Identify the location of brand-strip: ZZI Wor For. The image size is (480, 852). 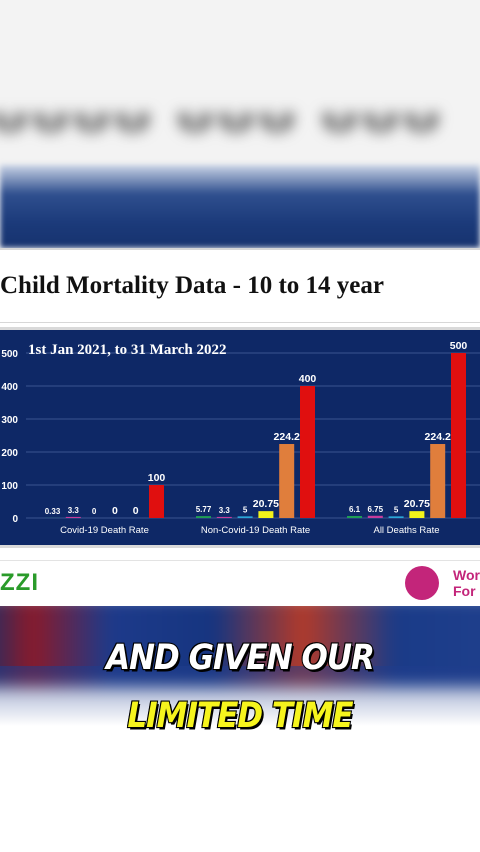
(240, 583).